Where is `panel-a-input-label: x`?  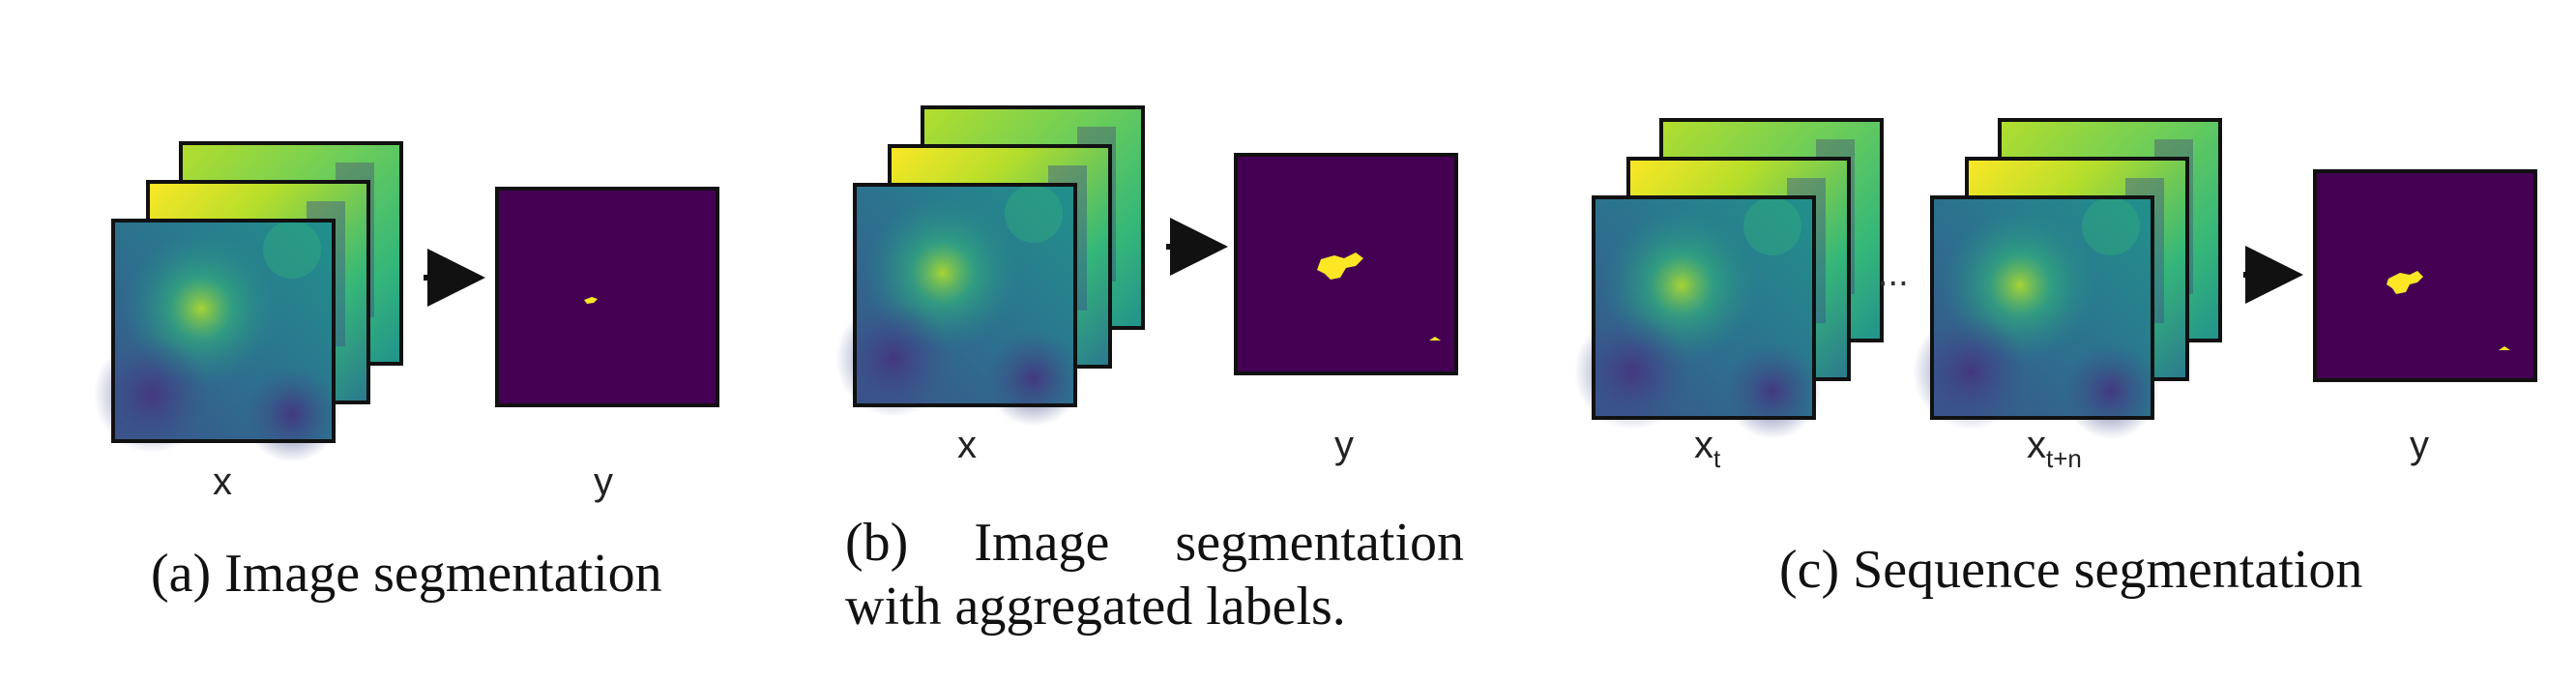
panel-a-input-label: x is located at coordinates (222, 481).